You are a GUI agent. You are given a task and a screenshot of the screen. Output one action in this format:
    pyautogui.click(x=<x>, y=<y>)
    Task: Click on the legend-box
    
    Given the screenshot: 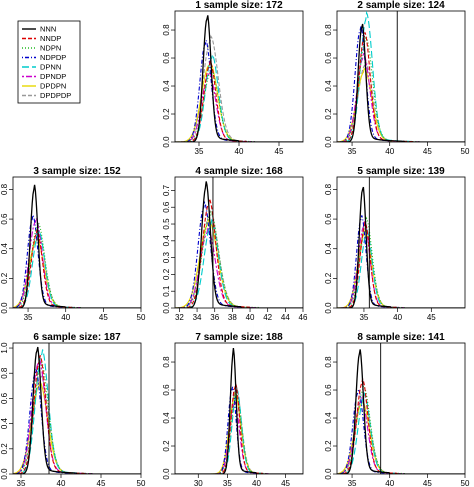 What is the action you would take?
    pyautogui.click(x=49, y=62)
    